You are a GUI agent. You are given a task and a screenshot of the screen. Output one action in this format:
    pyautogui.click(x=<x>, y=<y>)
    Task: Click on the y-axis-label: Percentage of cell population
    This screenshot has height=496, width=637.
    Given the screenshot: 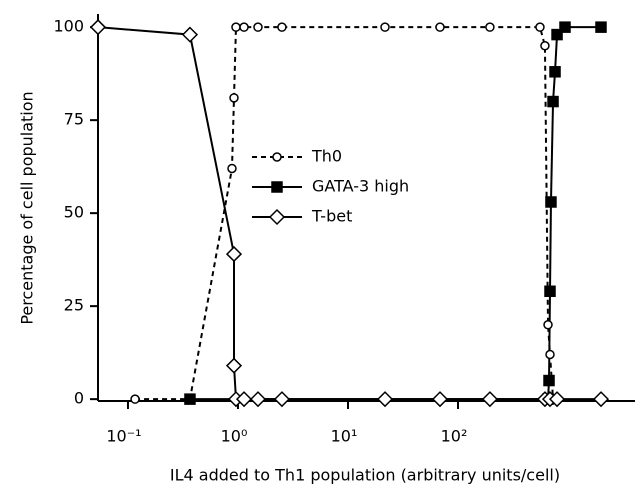 What is the action you would take?
    pyautogui.click(x=27, y=207)
    